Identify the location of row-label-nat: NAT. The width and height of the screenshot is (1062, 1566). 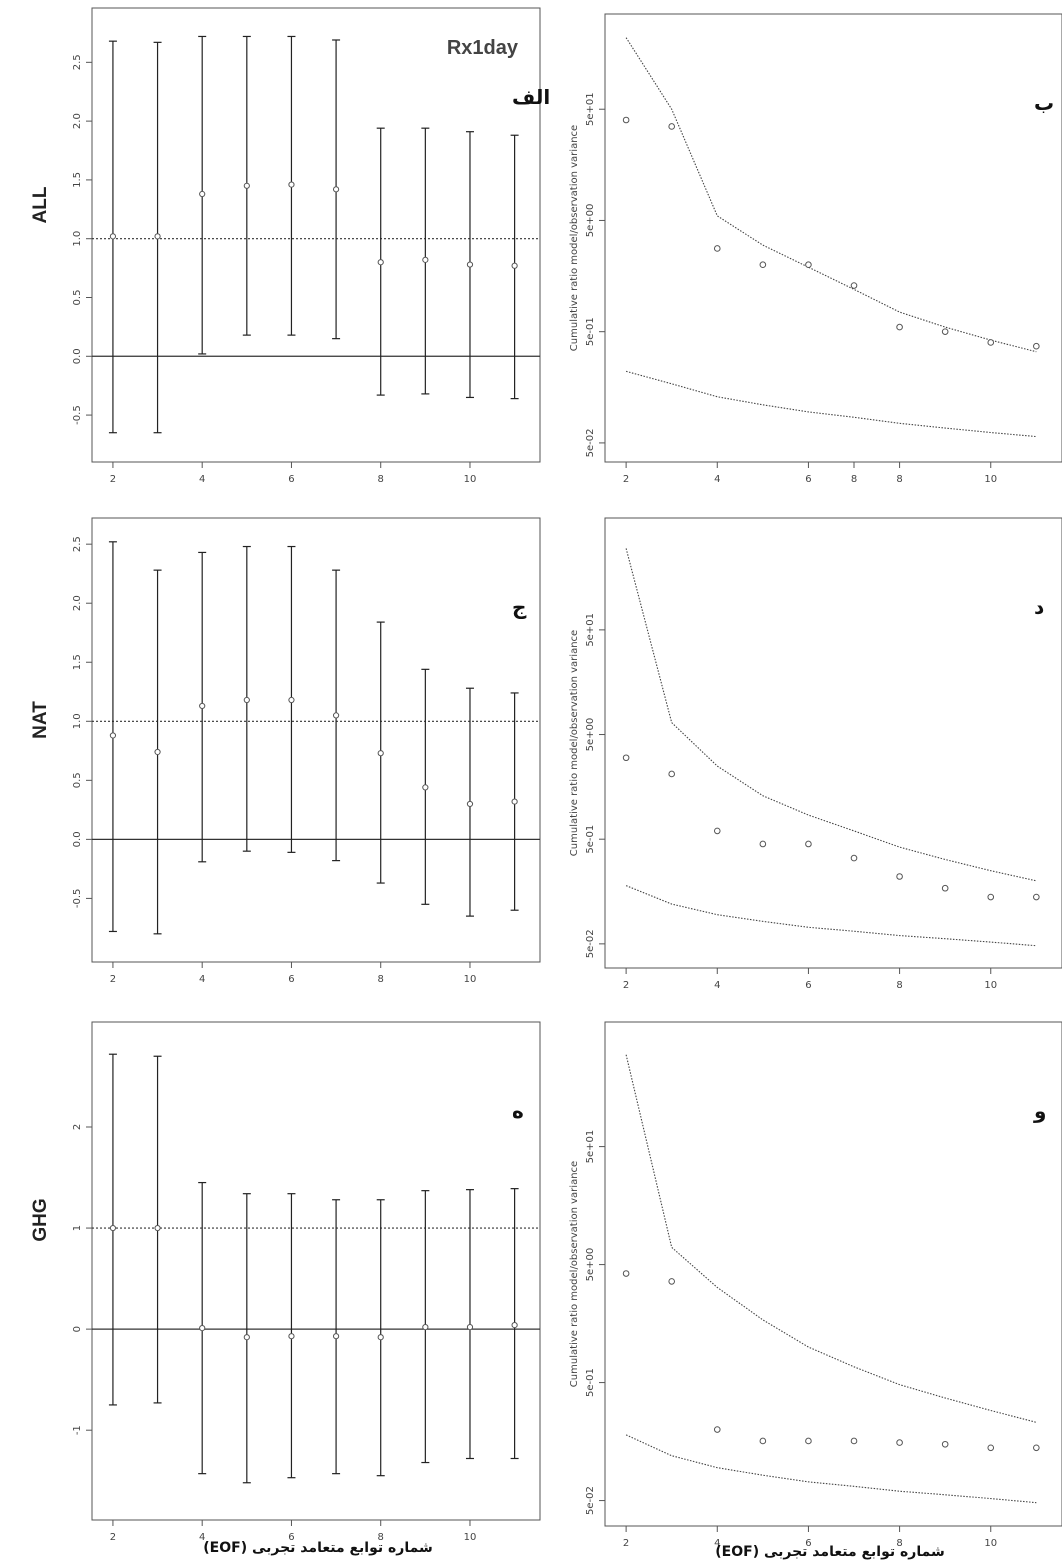
(40, 720).